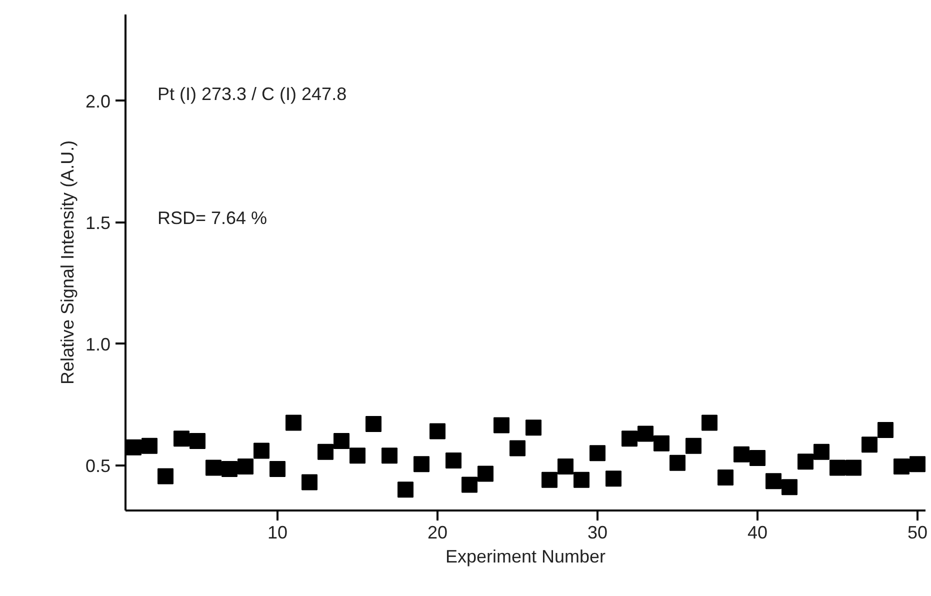 The width and height of the screenshot is (931, 596). What do you see at coordinates (525, 556) in the screenshot?
I see `x-axis-title: Experiment Number` at bounding box center [525, 556].